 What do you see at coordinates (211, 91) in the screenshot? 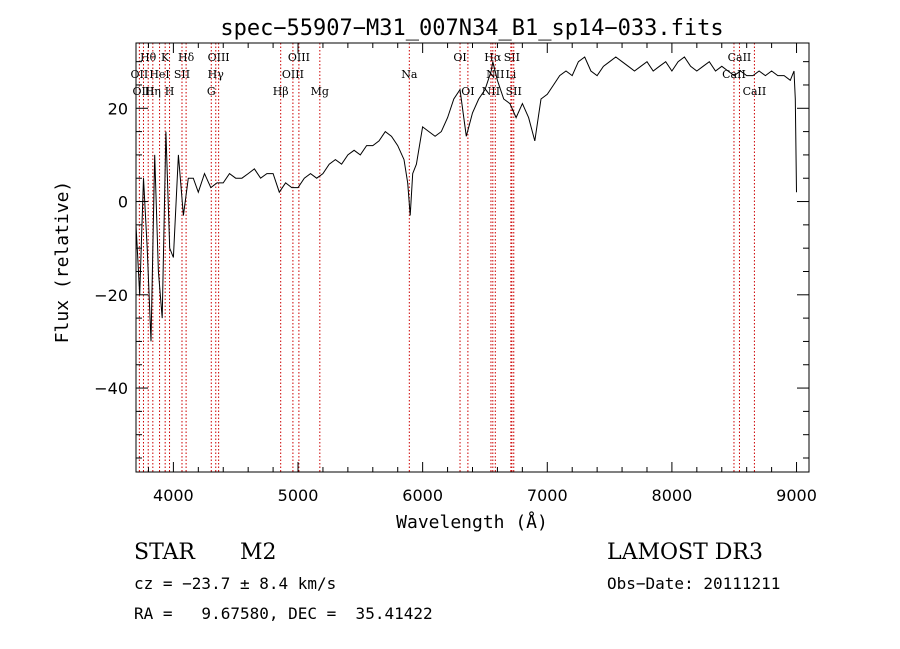
I see `line-label: G` at bounding box center [211, 91].